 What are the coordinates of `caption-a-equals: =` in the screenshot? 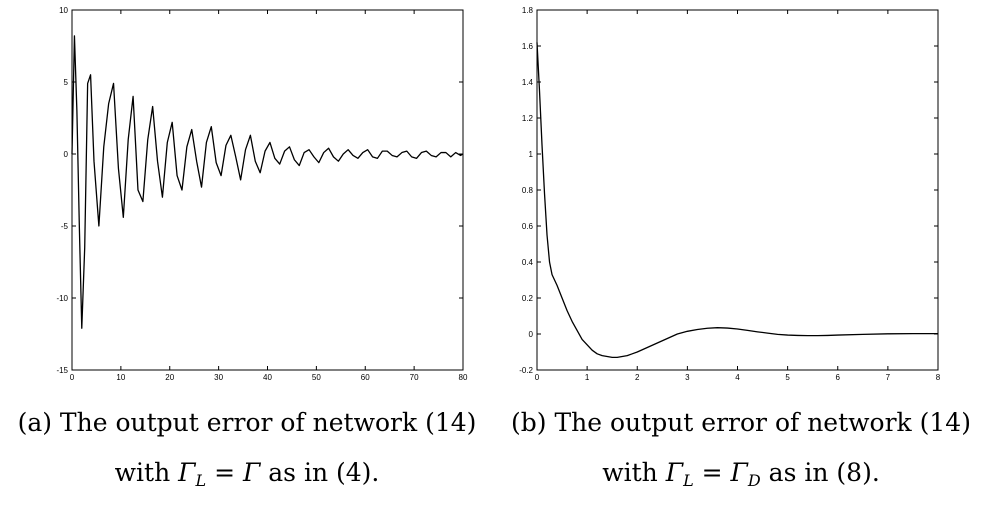 It's located at (224, 472).